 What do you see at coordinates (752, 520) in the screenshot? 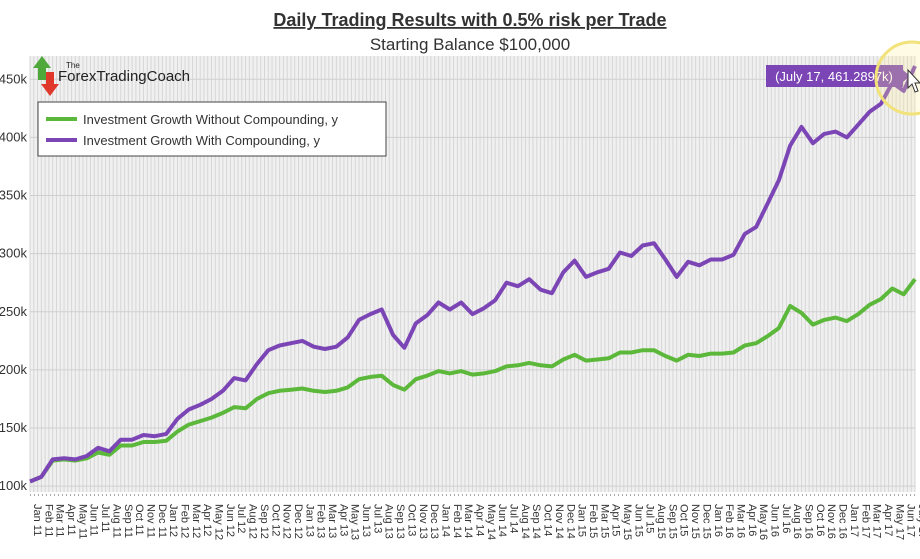
I see `x-tick-label: Apr 16` at bounding box center [752, 520].